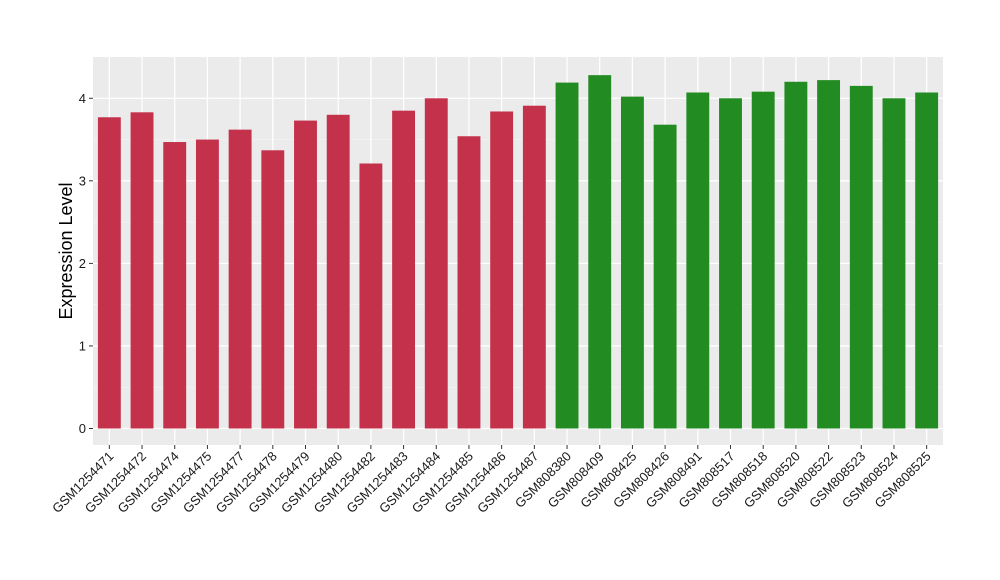 Image resolution: width=1000 pixels, height=580 pixels. Describe the element at coordinates (567, 255) in the screenshot. I see `bar-GSM808380` at that location.